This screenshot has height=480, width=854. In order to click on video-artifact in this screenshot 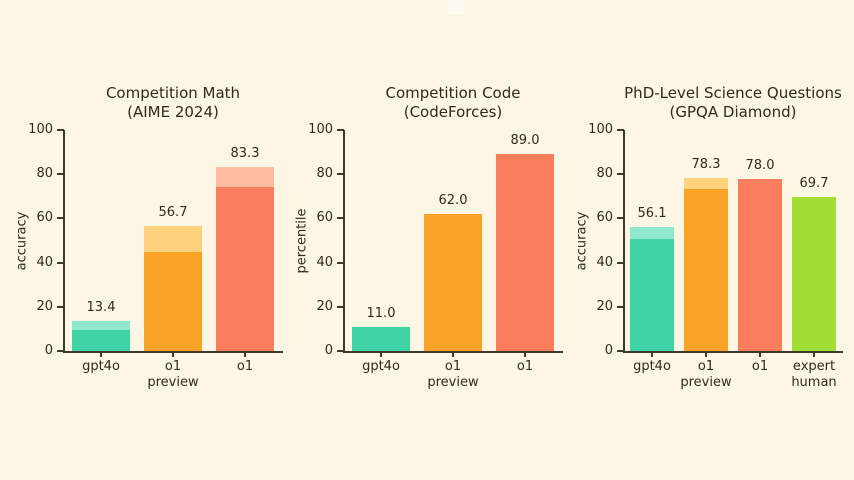, I will do `click(456, 7)`.